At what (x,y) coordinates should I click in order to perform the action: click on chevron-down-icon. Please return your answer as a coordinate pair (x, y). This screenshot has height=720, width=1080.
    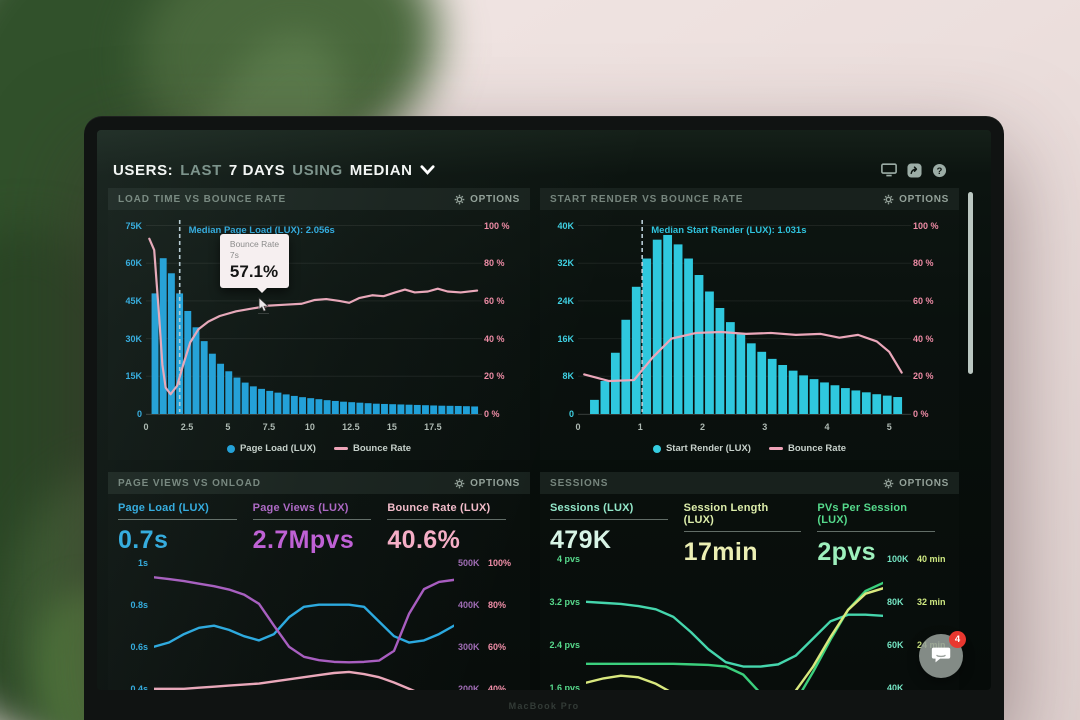
    Looking at the image, I should click on (427, 170).